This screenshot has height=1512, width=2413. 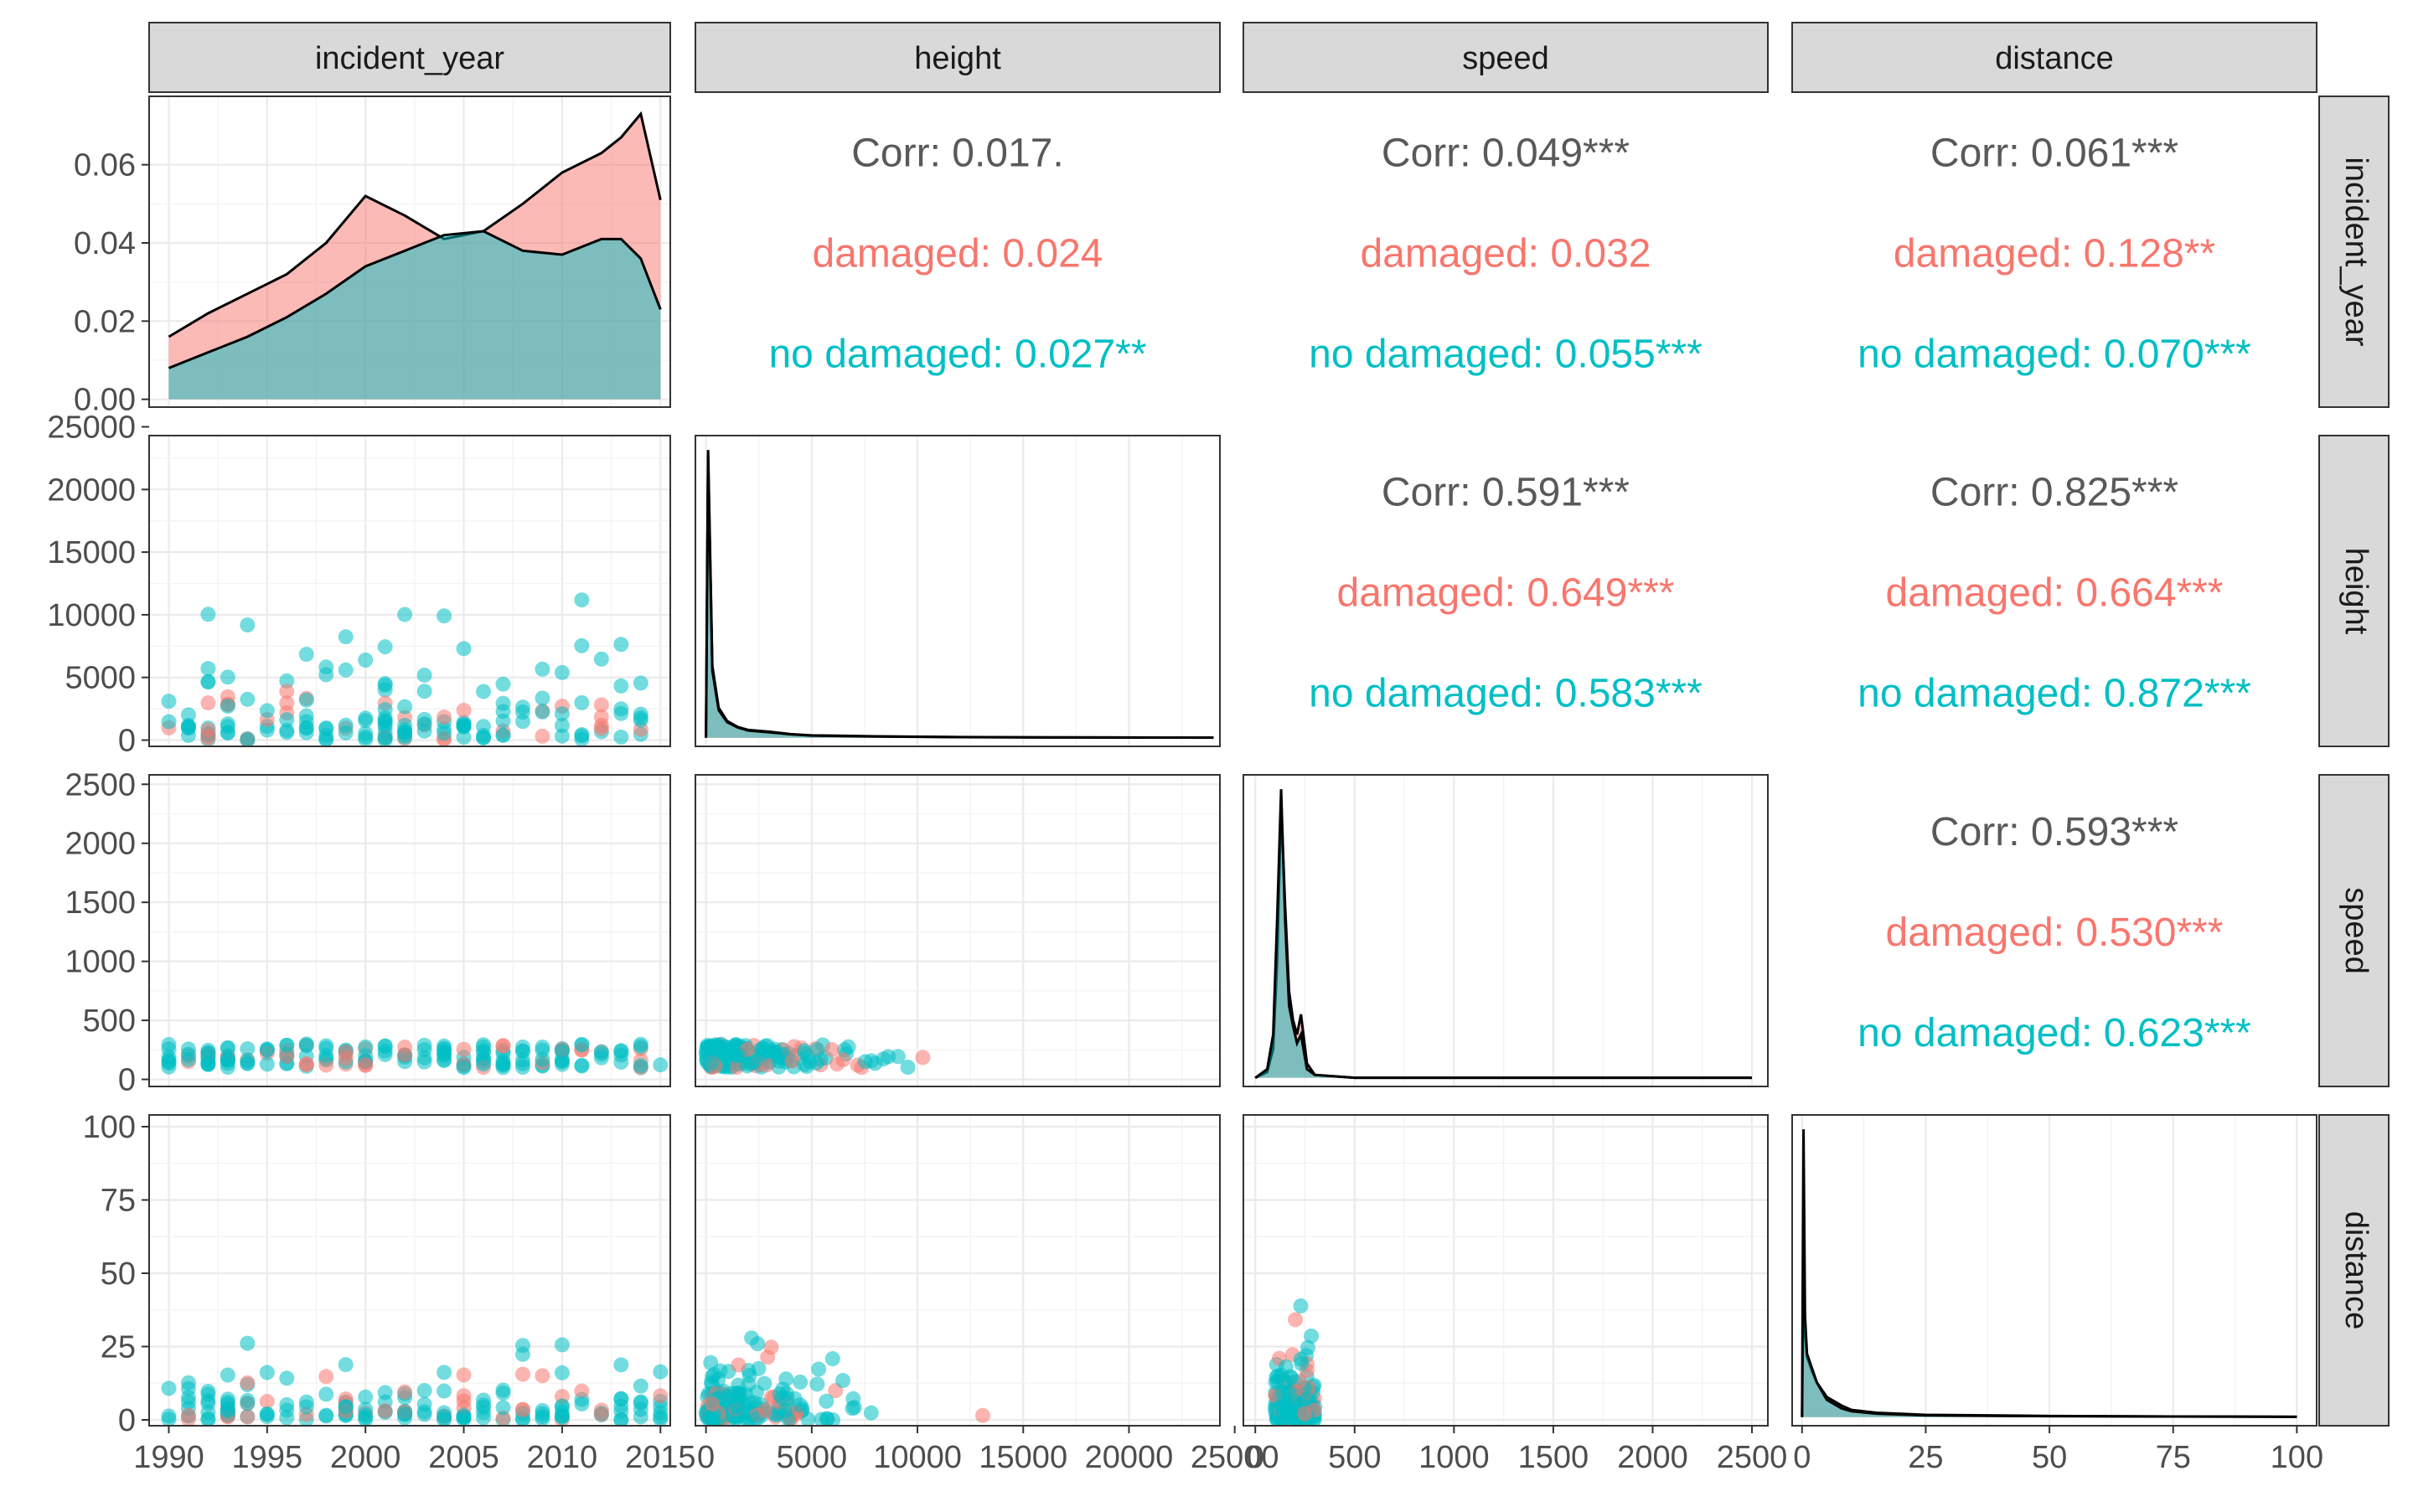 I want to click on x-tick-label: 75, so click(x=2173, y=1457).